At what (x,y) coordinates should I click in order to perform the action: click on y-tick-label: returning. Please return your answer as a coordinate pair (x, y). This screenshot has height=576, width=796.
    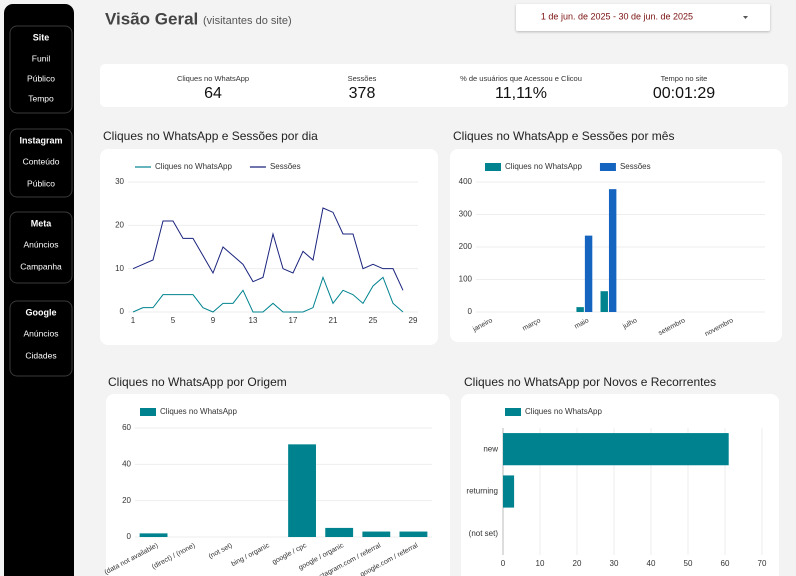
    Looking at the image, I should click on (482, 491).